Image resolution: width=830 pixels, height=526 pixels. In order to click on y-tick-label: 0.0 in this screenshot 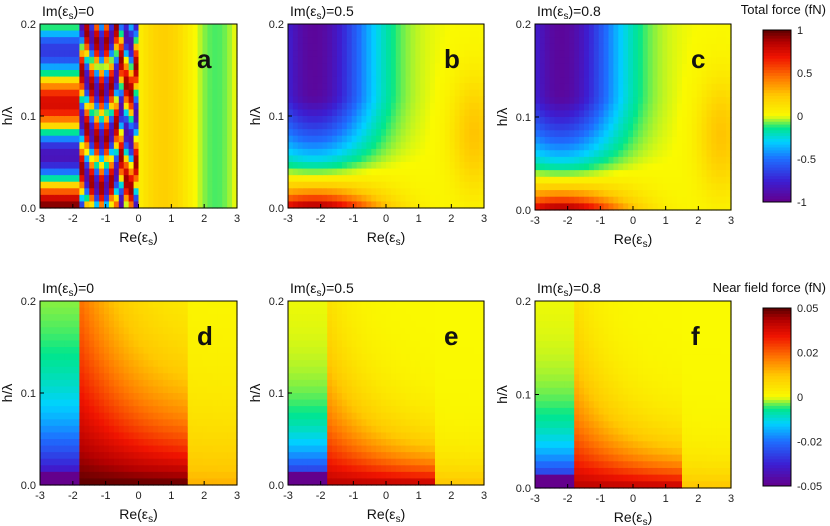, I will do `click(523, 211)`.